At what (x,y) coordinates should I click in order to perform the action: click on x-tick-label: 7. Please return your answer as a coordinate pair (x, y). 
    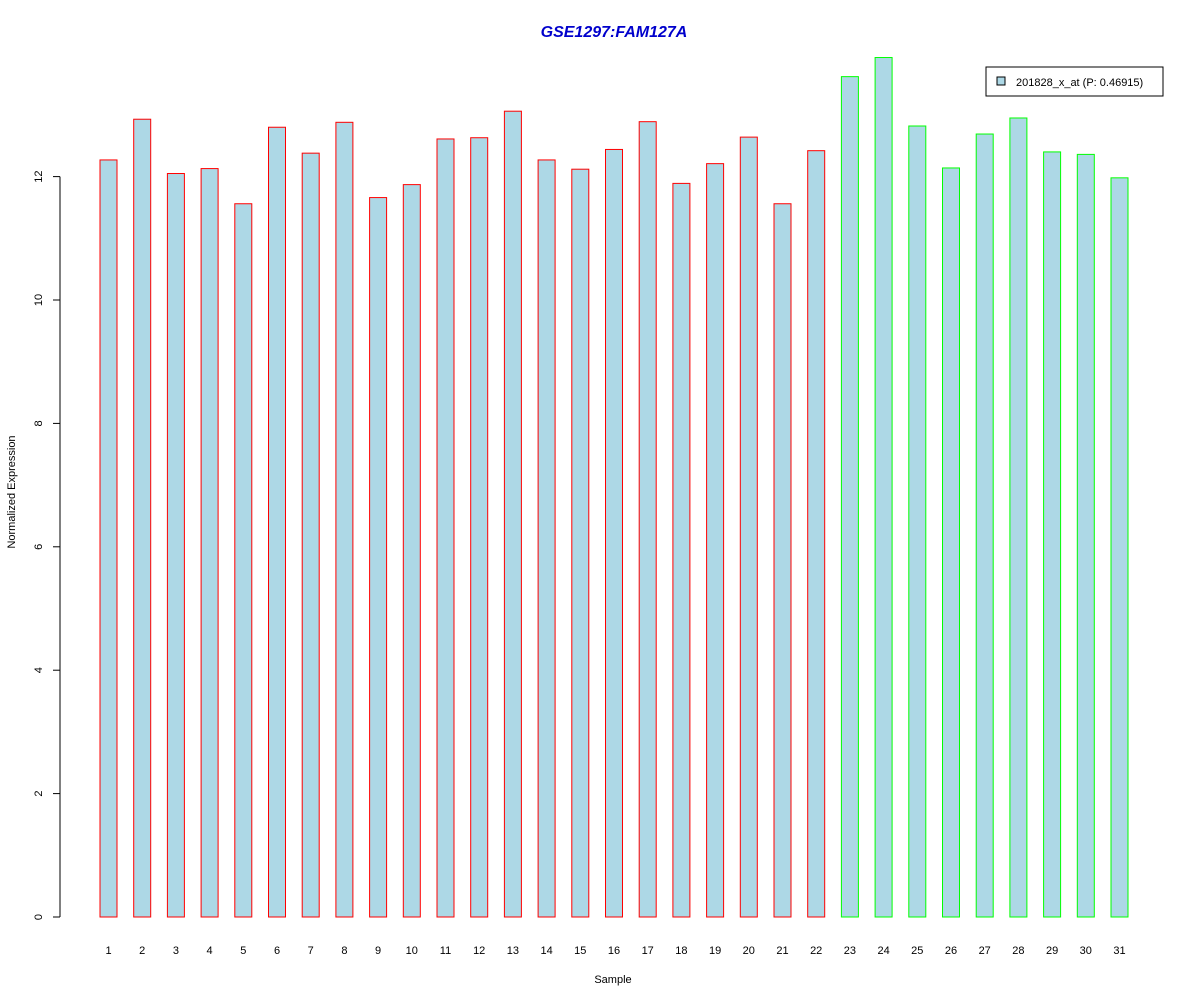
    Looking at the image, I should click on (311, 951).